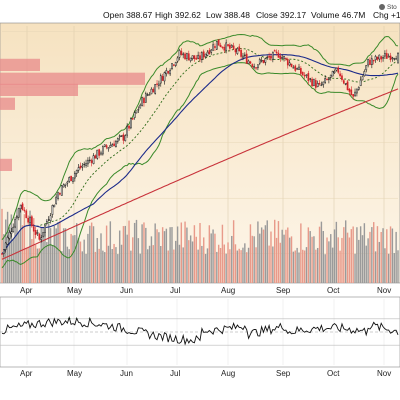 The width and height of the screenshot is (400, 400). I want to click on x-tick-label: Sep, so click(283, 373).